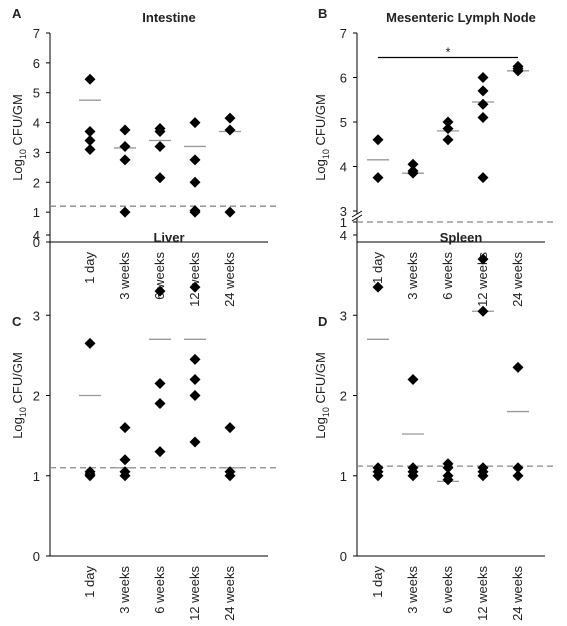 This screenshot has height=626, width=567. I want to click on panel-letter: D, so click(322, 321).